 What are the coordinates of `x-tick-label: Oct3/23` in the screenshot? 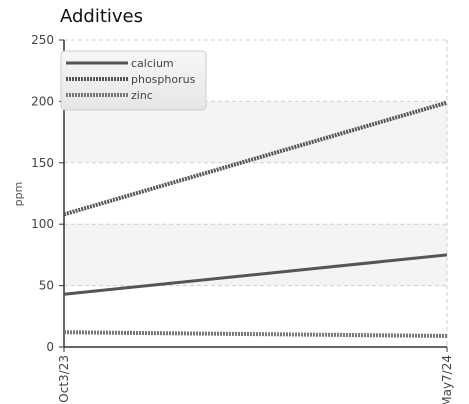 It's located at (64, 379).